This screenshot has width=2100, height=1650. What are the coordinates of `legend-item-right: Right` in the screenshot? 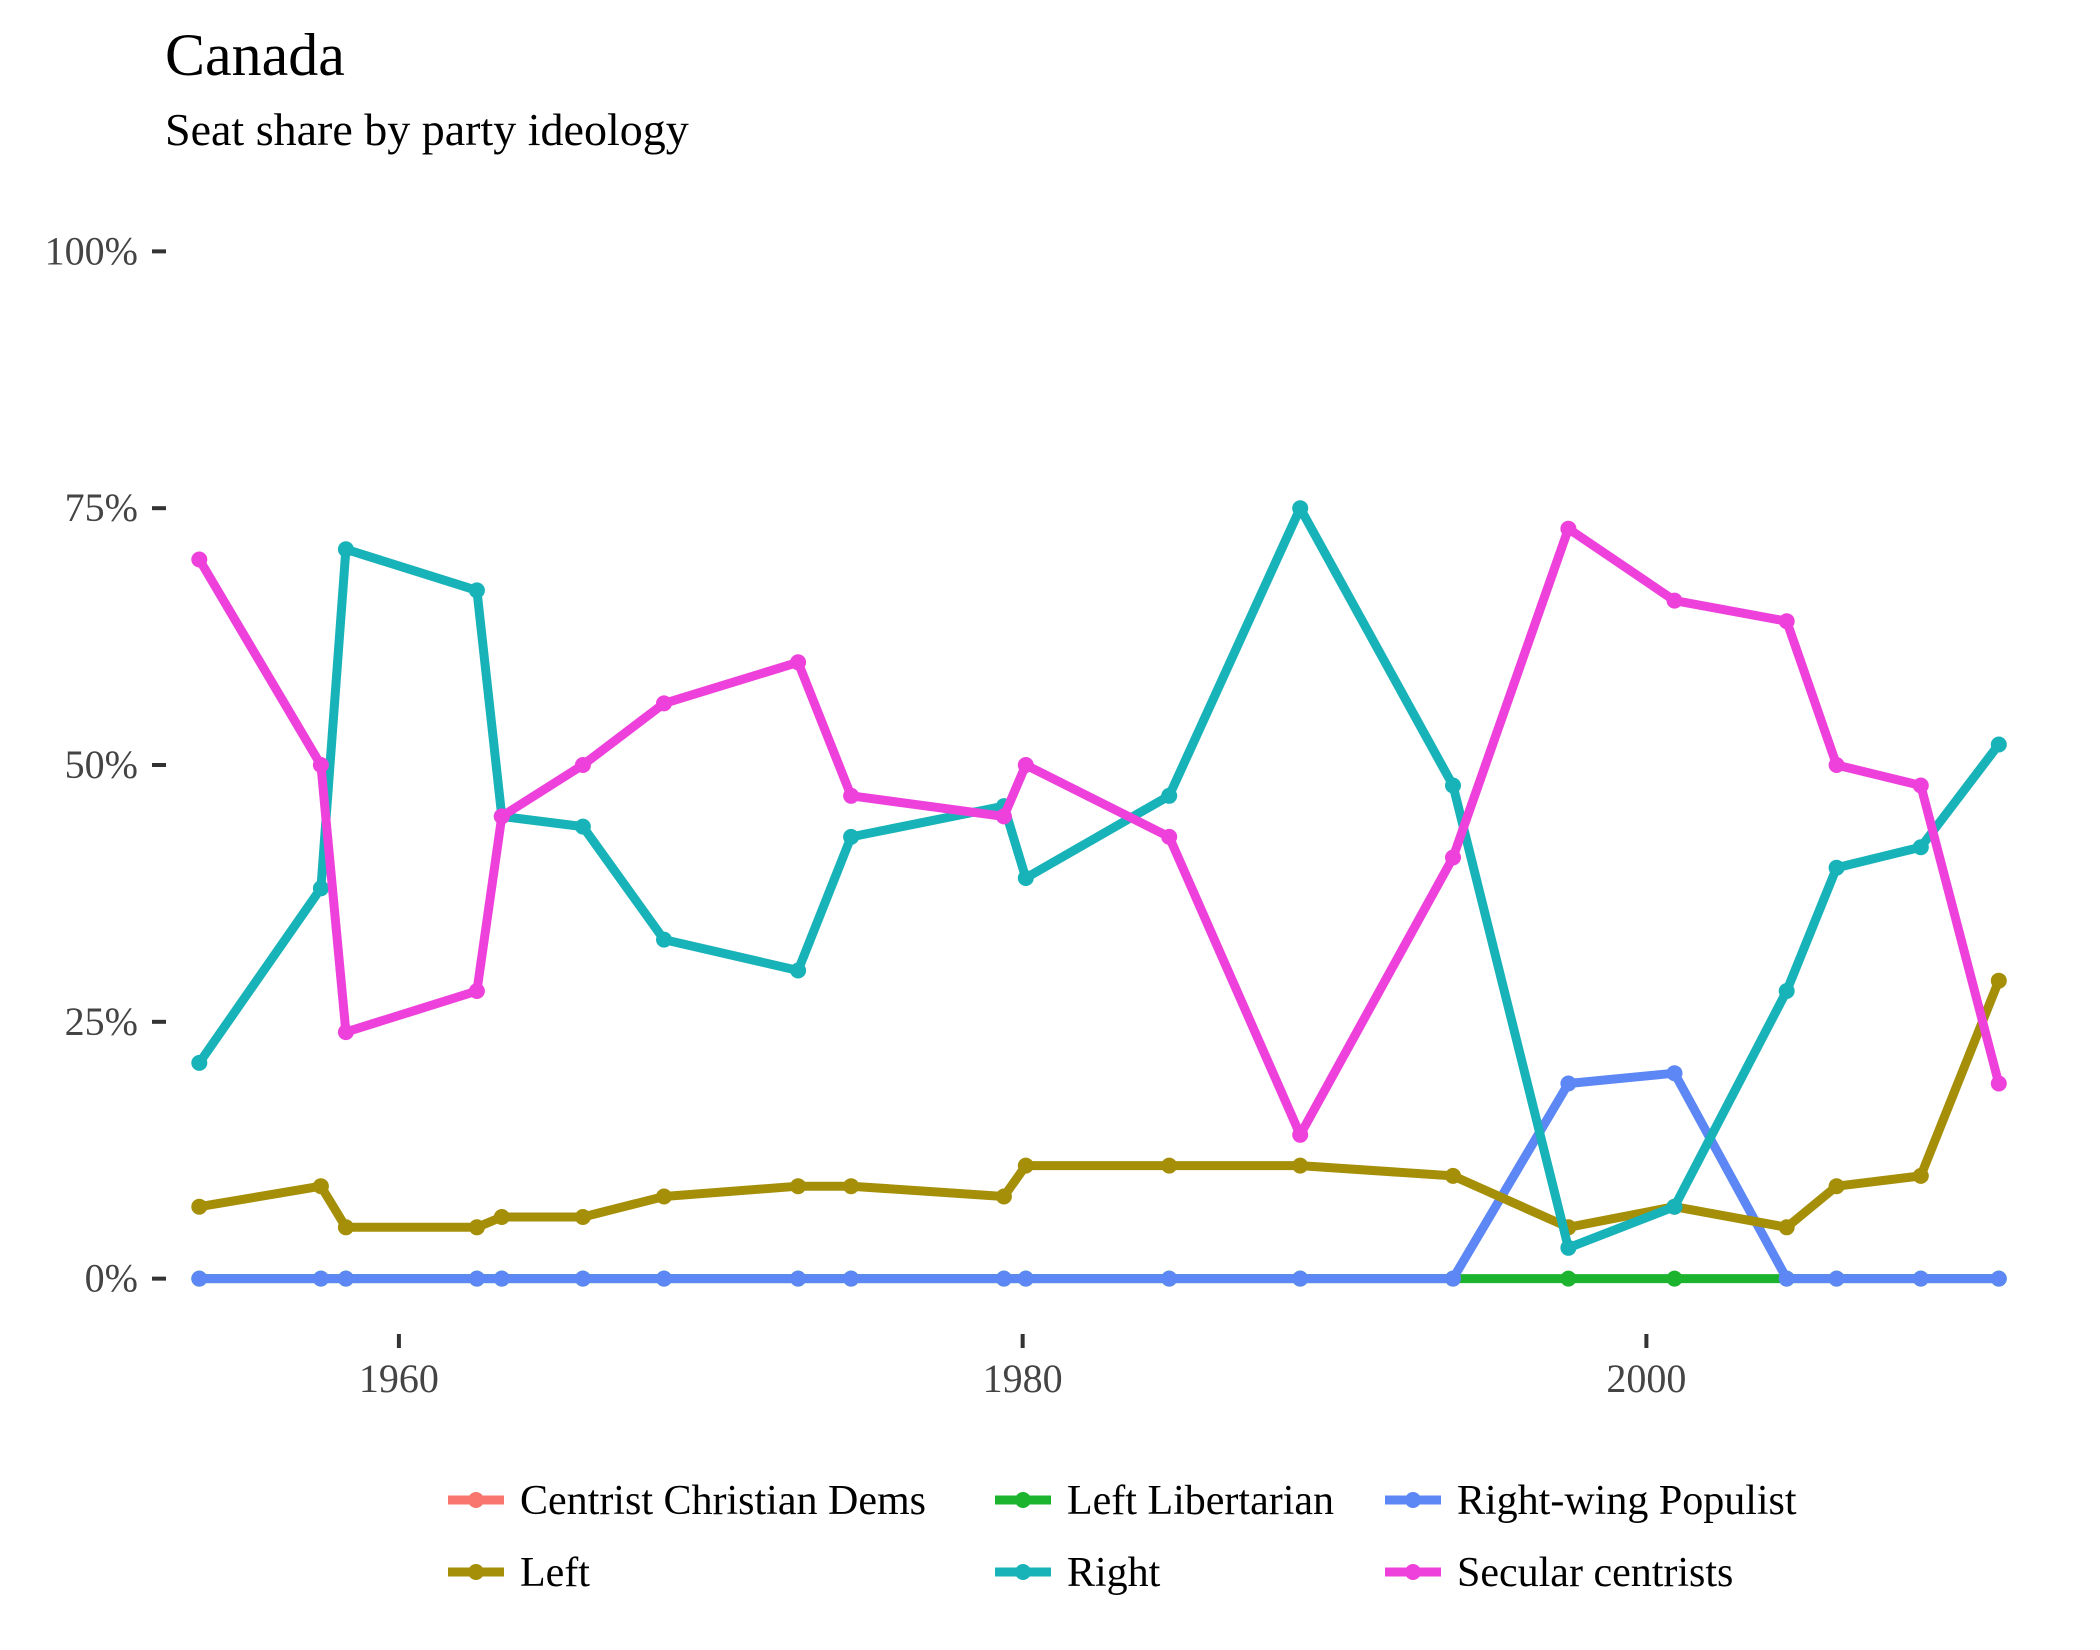 It's located at (1078, 1573).